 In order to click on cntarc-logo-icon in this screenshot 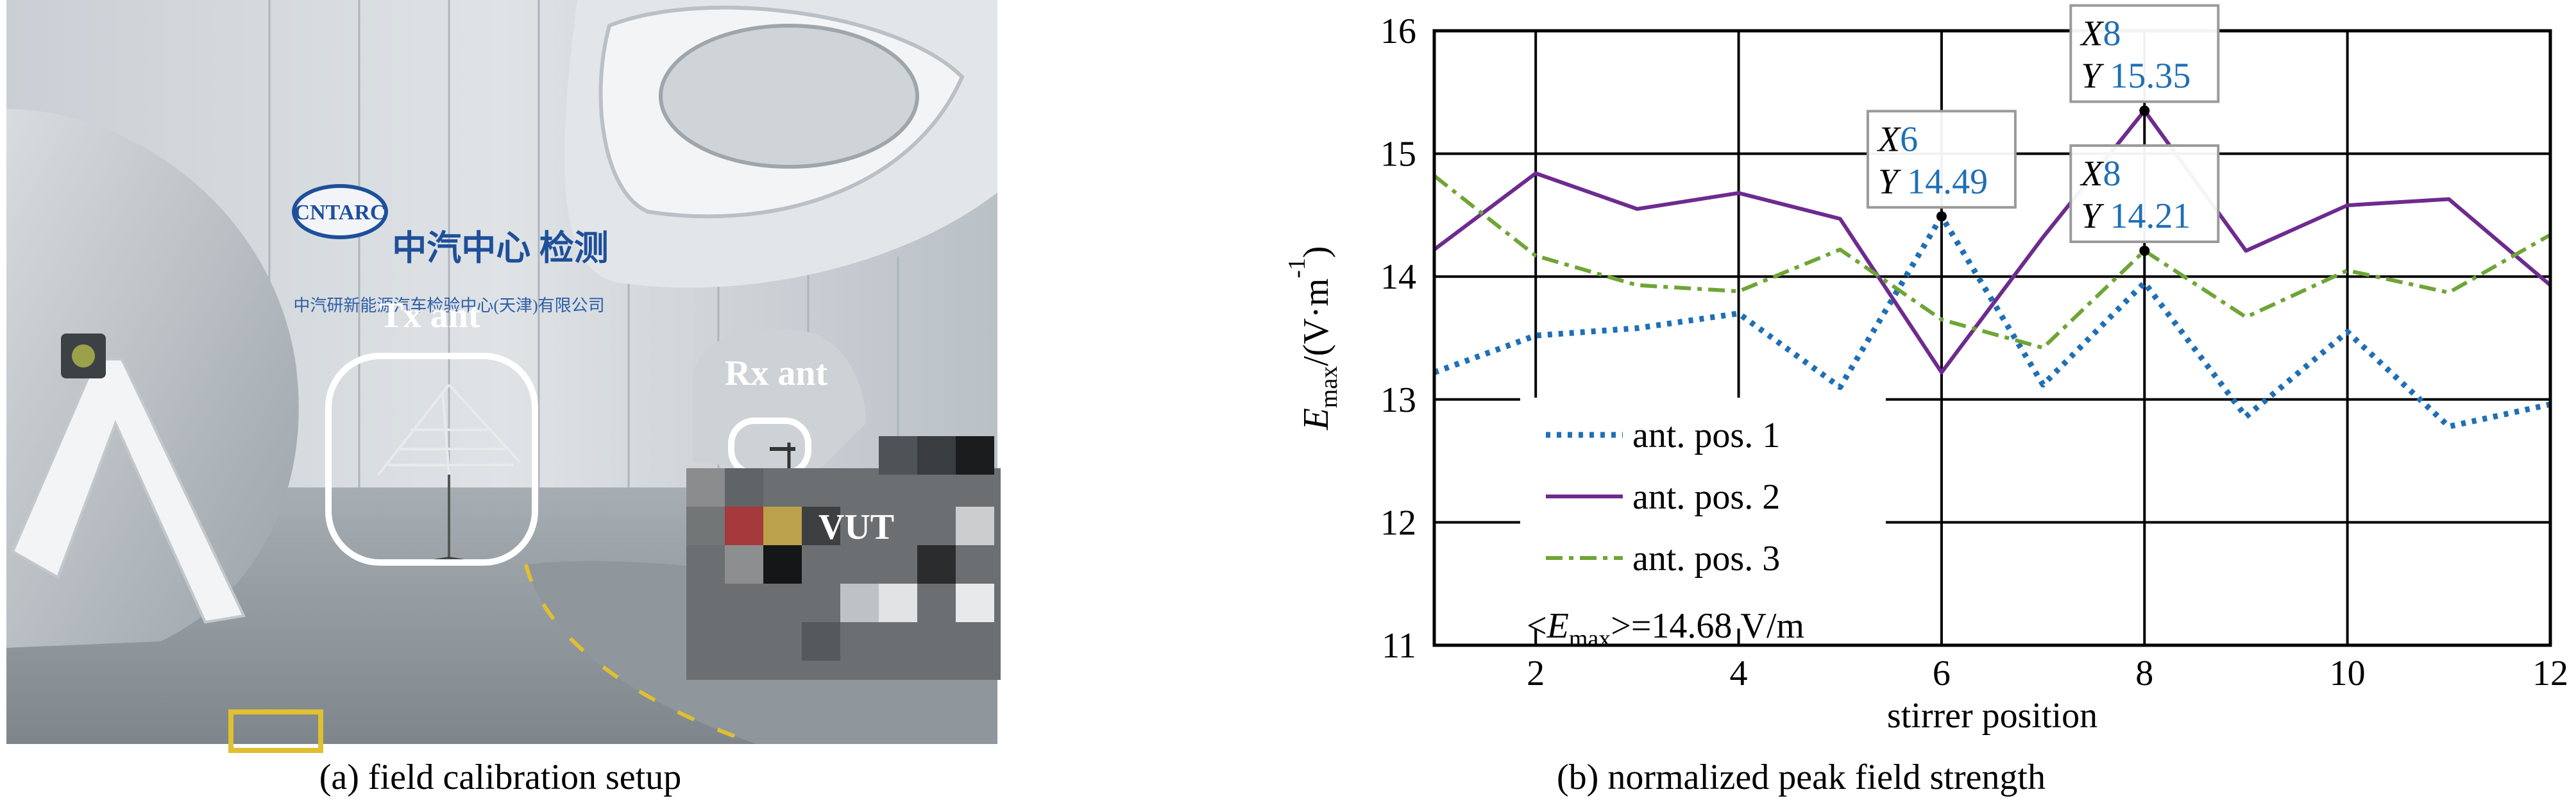, I will do `click(340, 211)`.